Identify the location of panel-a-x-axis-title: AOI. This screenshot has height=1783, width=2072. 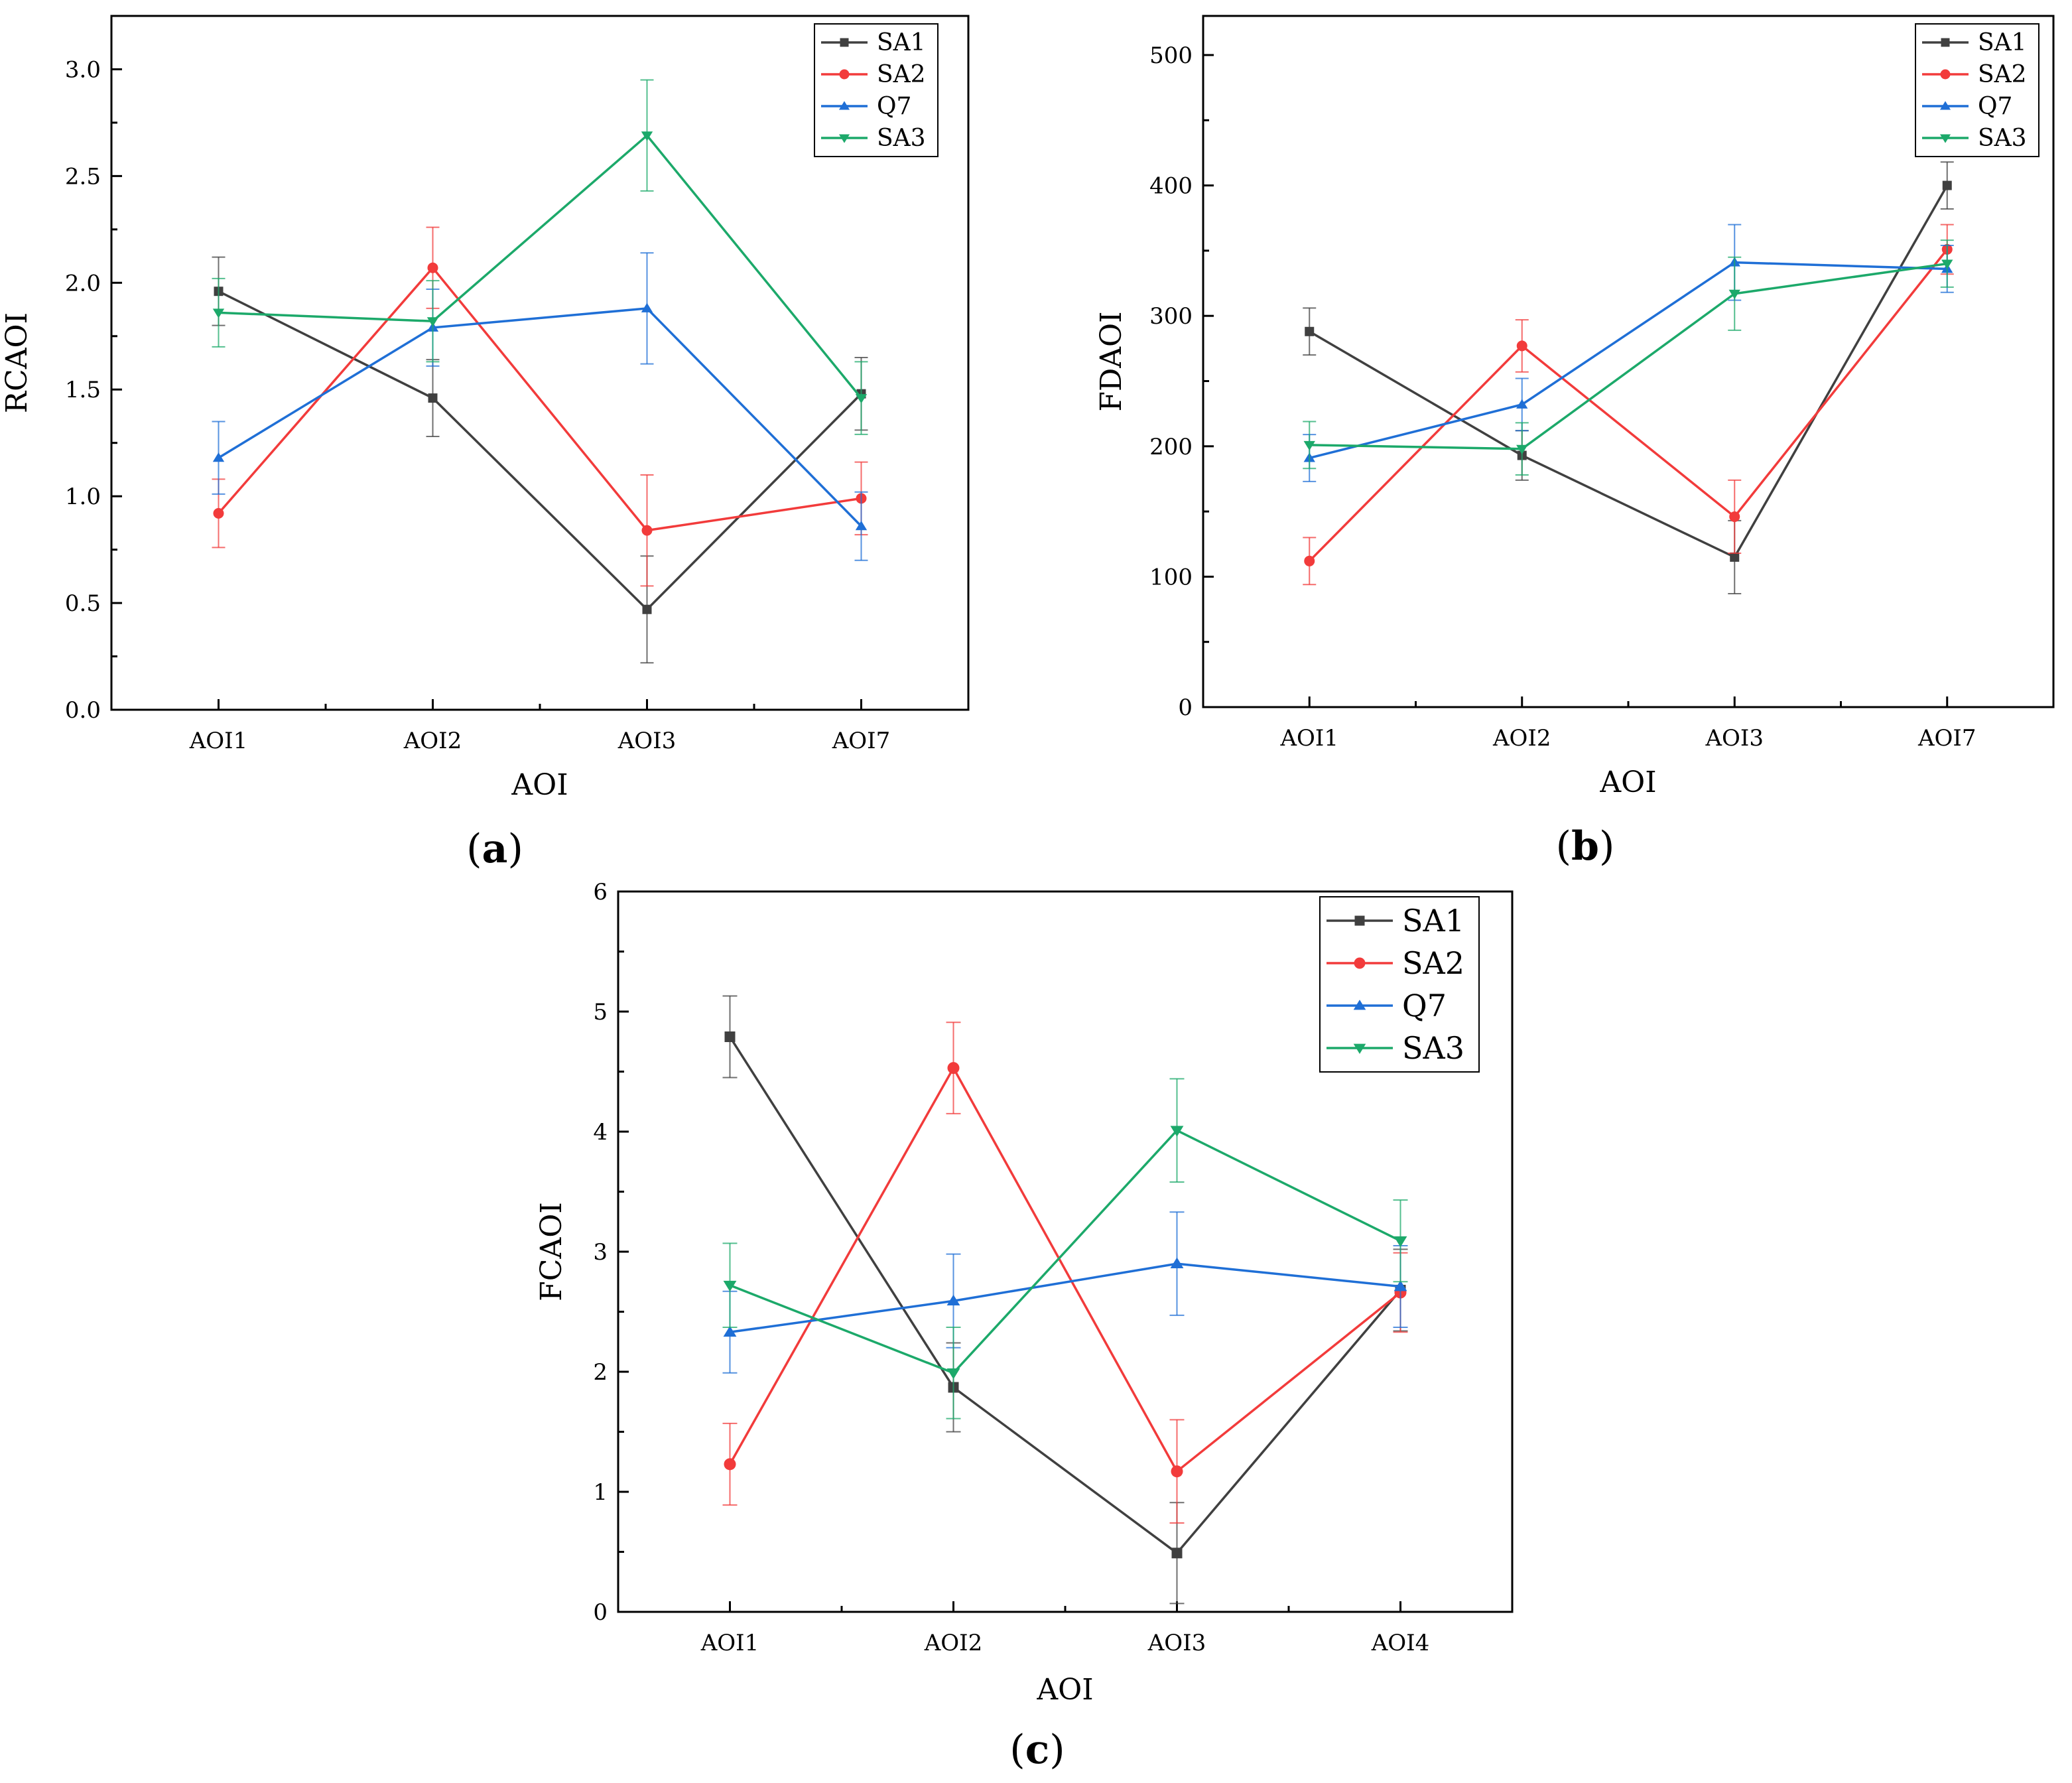
(539, 785).